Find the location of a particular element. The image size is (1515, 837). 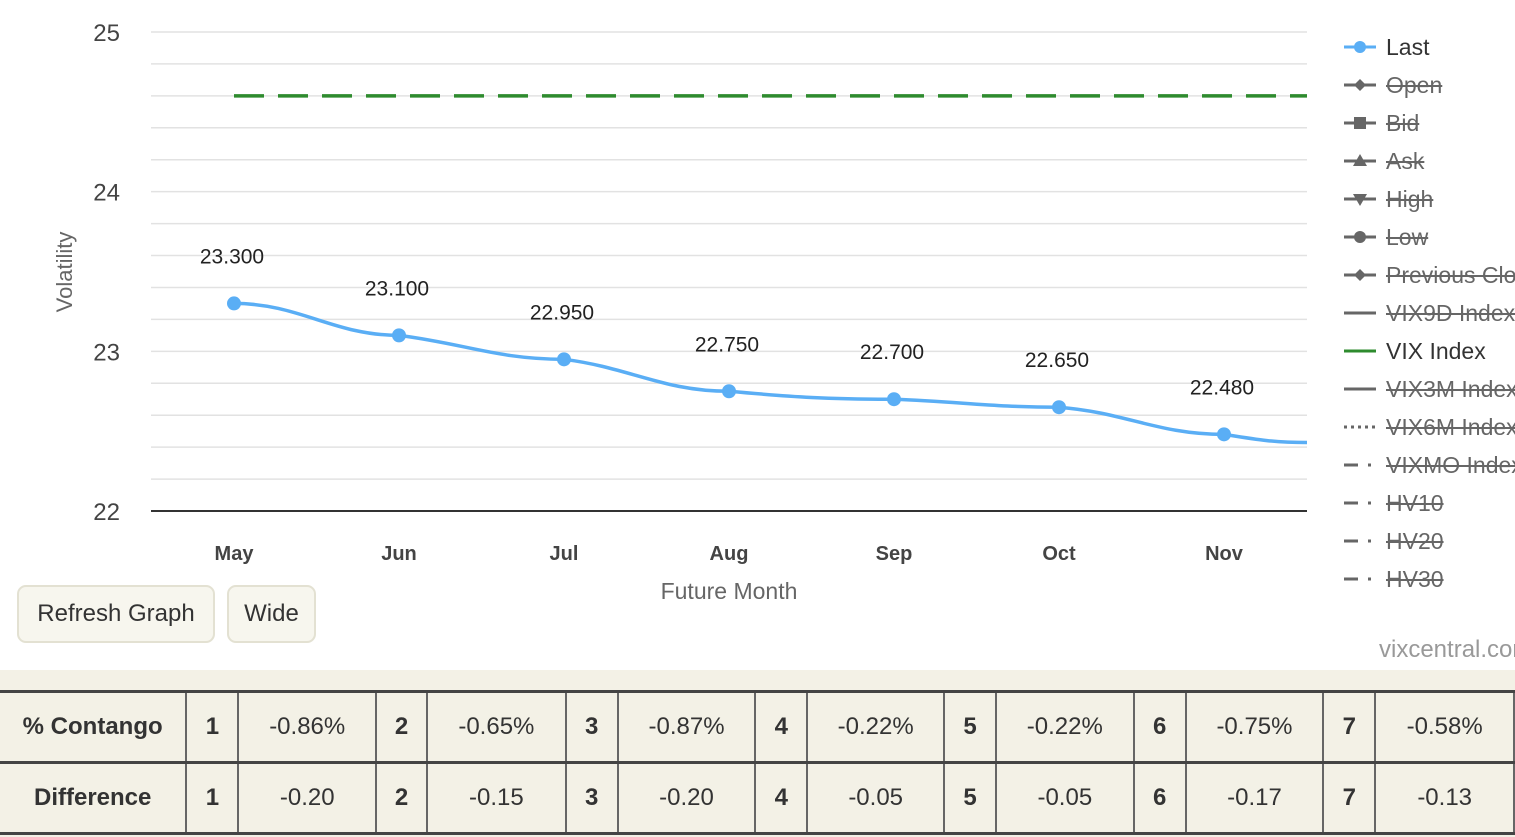

x-tick-label: May is located at coordinates (235, 554).